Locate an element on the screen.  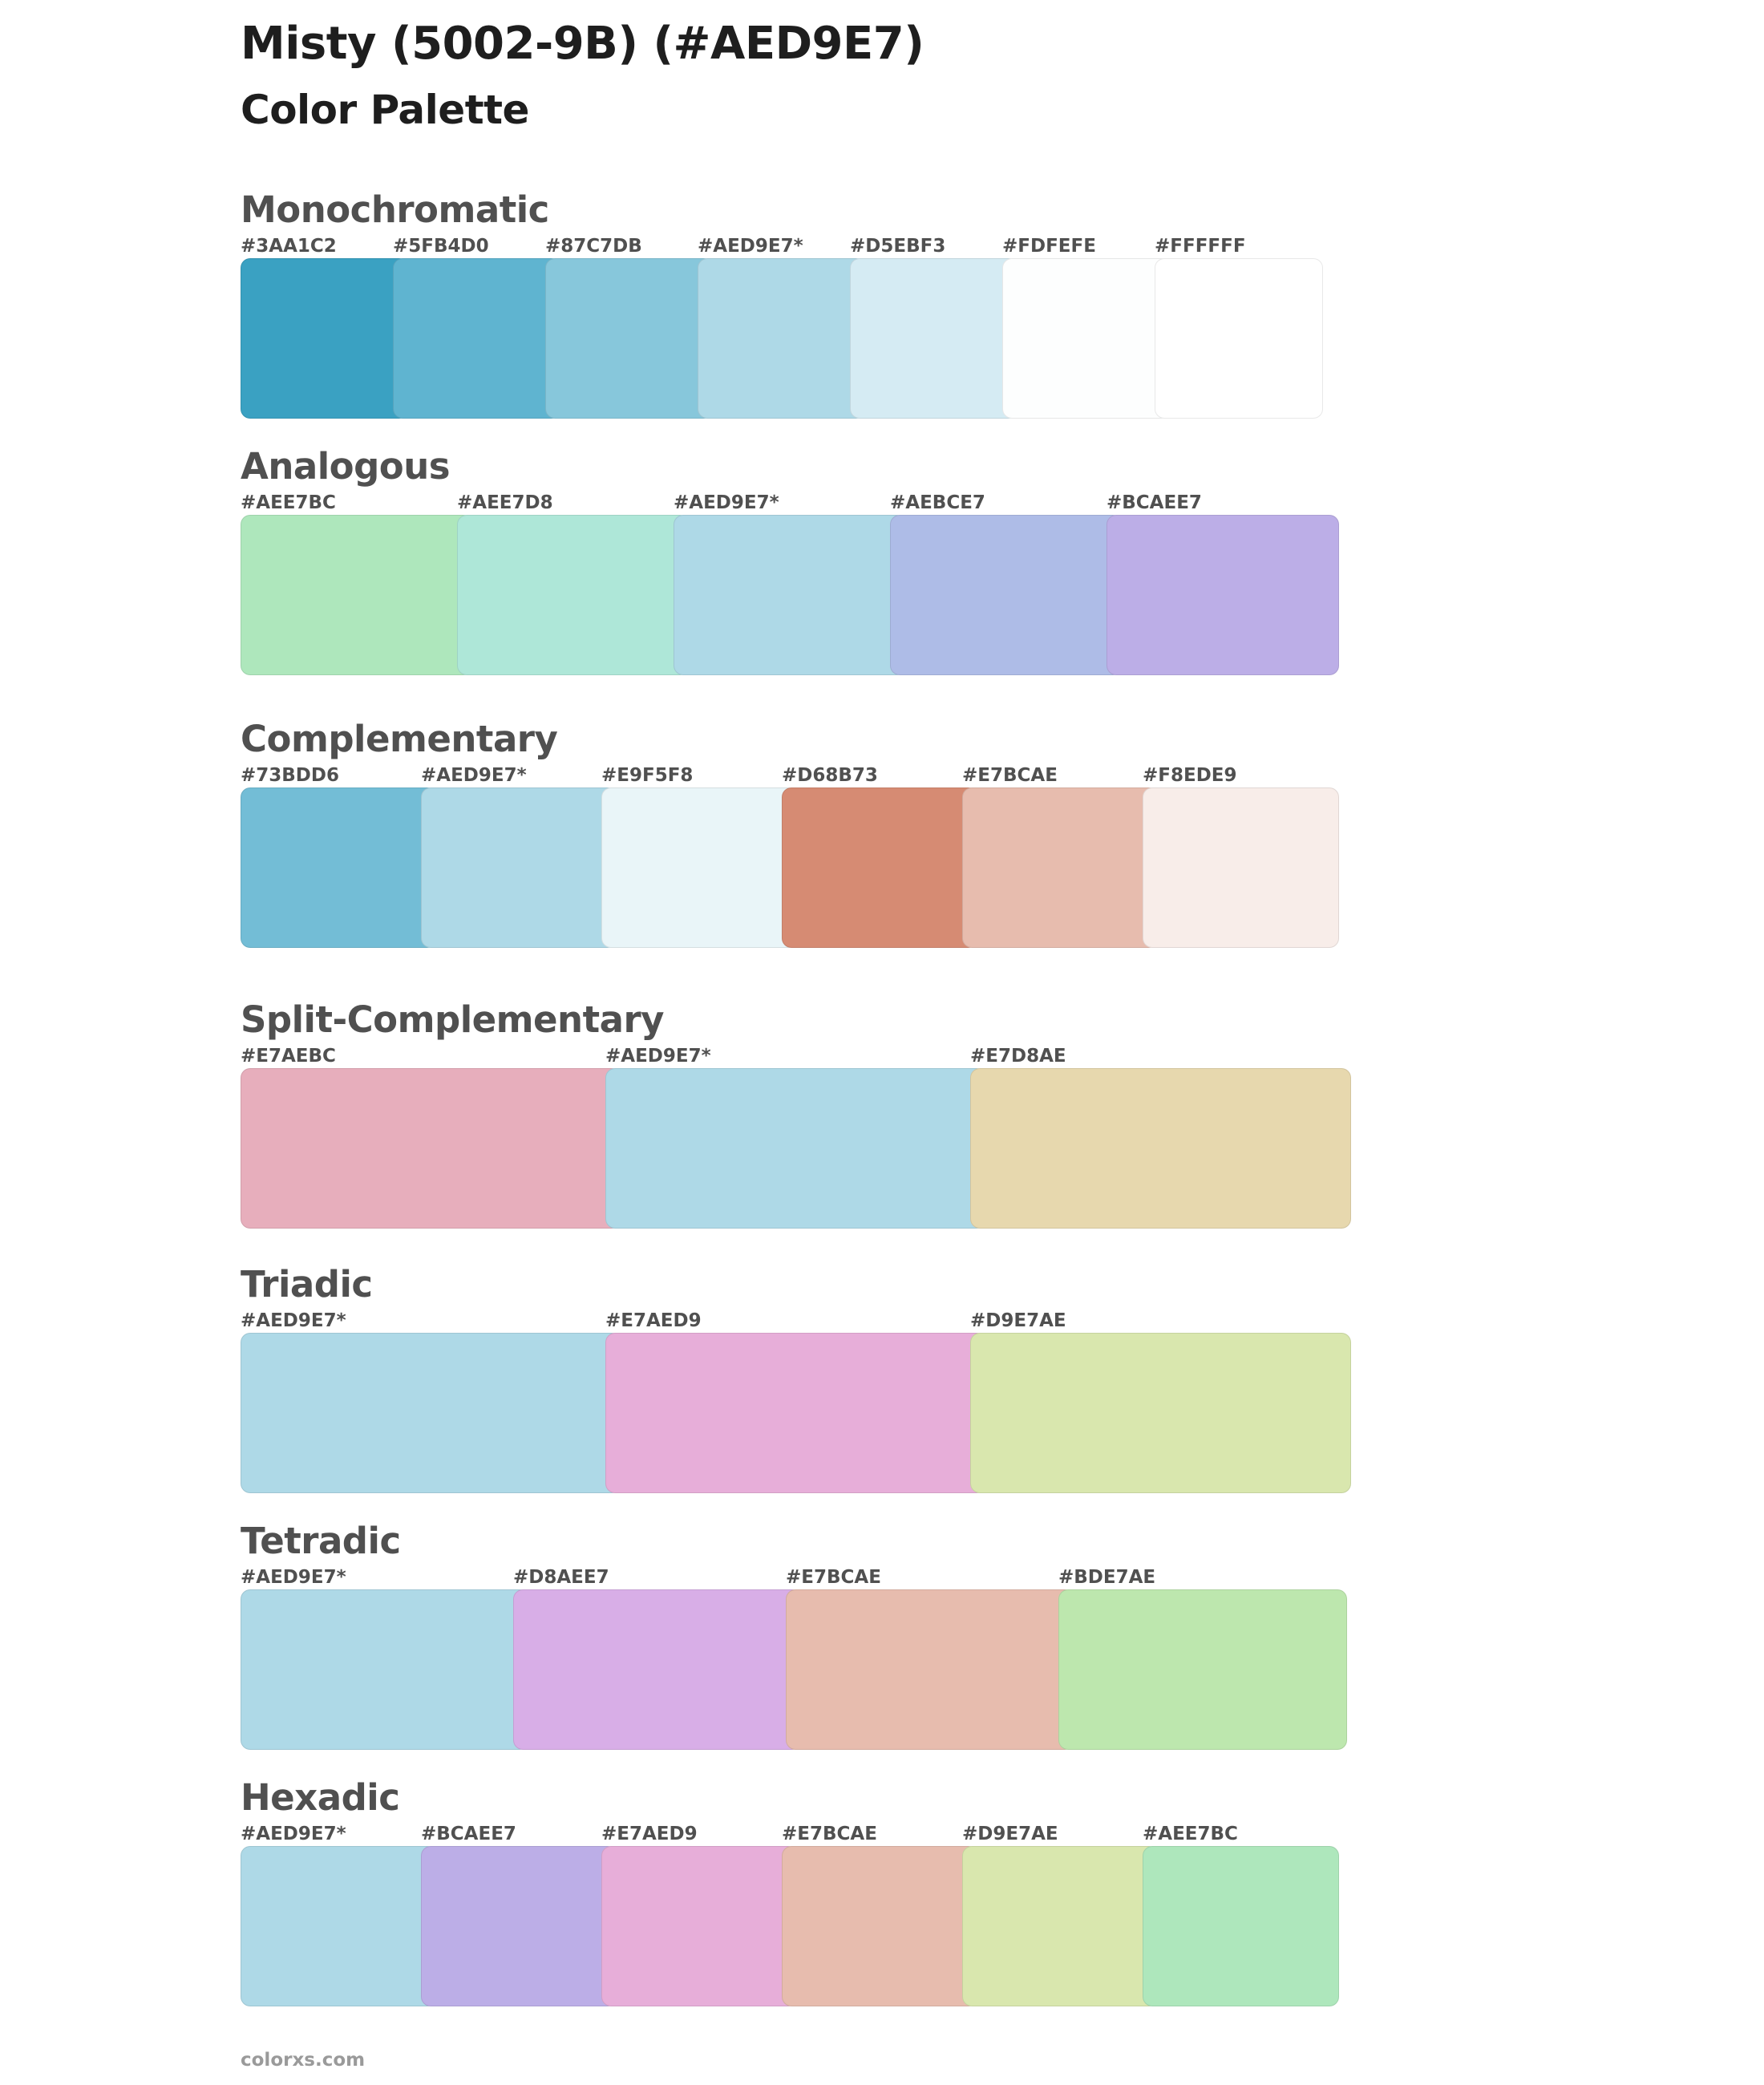
site-footer: colorxs.com is located at coordinates (303, 2060).